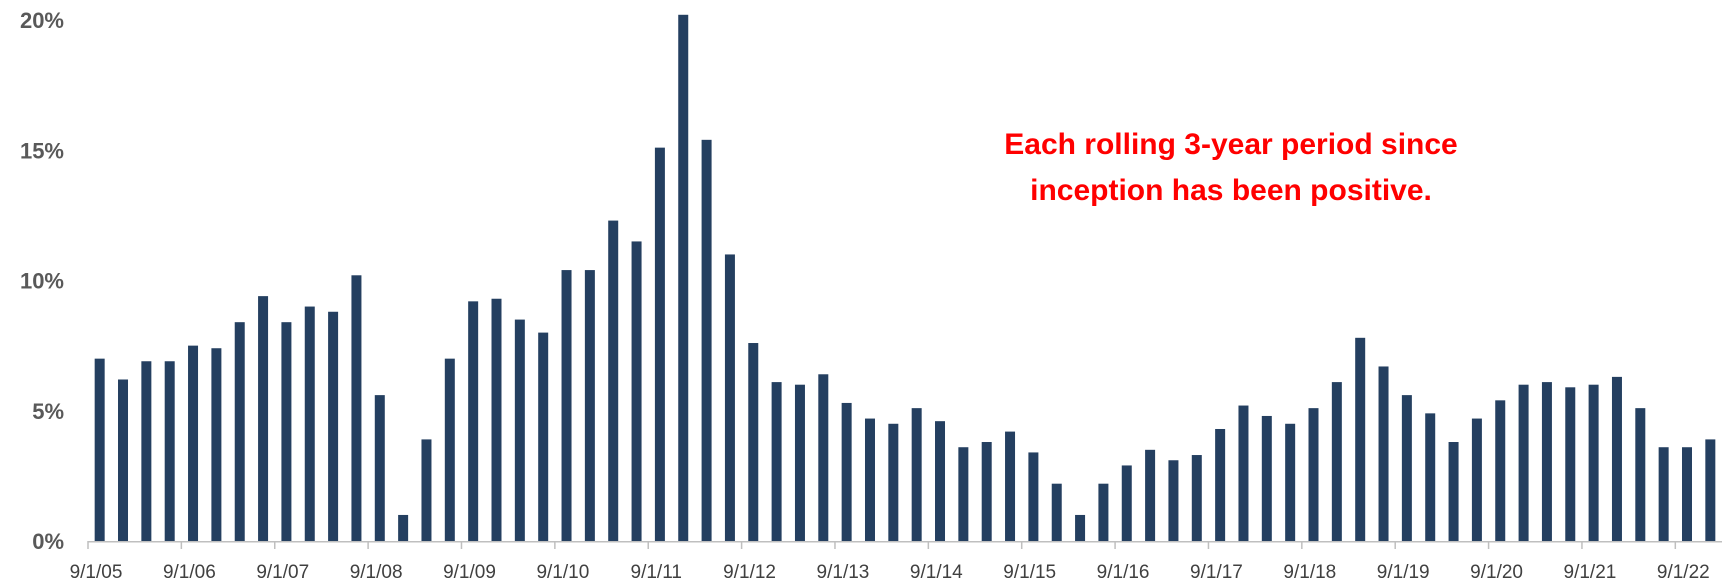 Image resolution: width=1736 pixels, height=583 pixels. I want to click on y-axis: 0% 5% 10% 15% 20%, so click(42, 281).